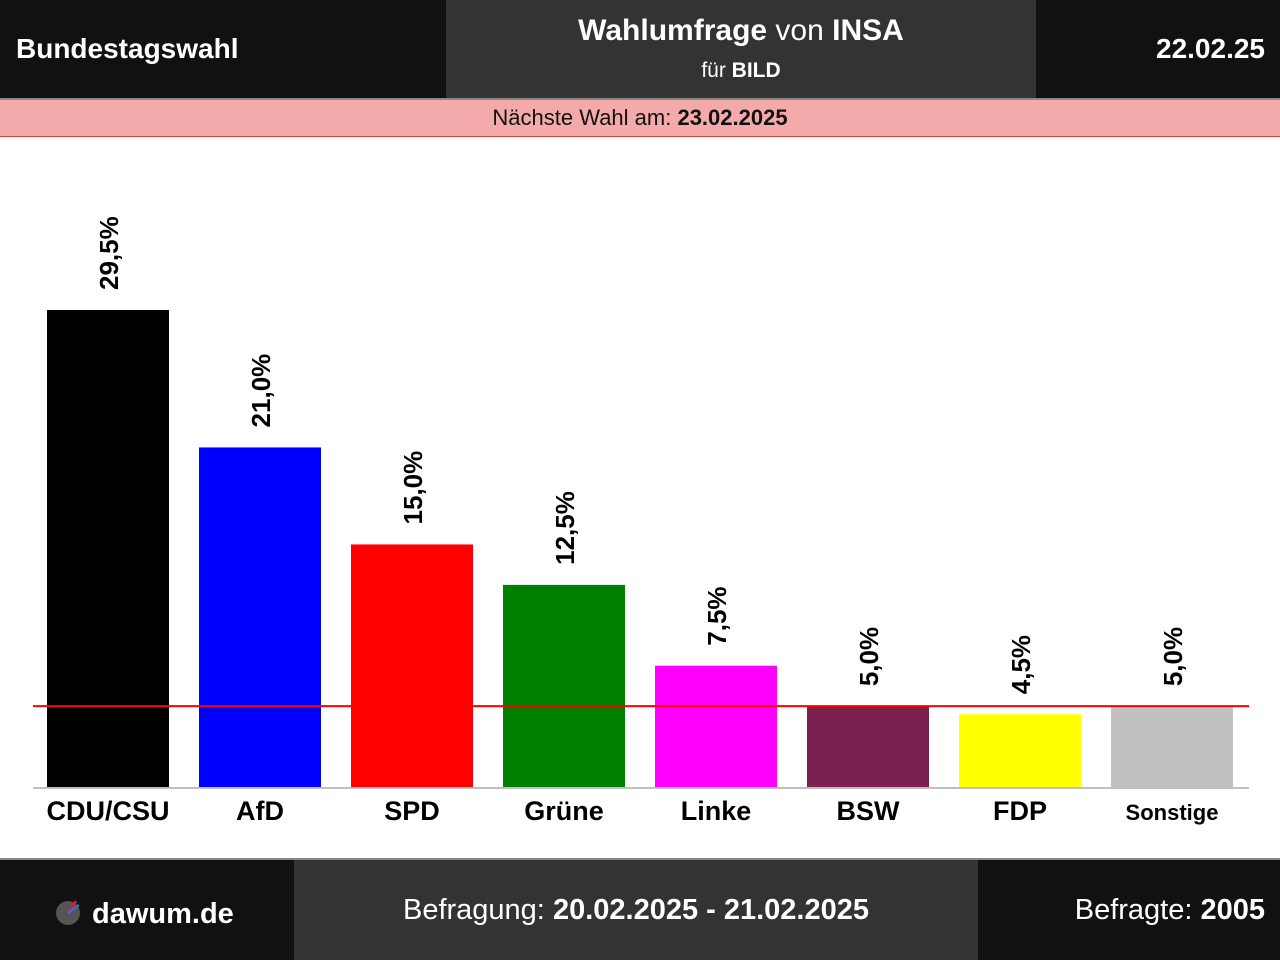 The image size is (1280, 960). Describe the element at coordinates (673, 30) in the screenshot. I see `poll-title-word: Wahlumfrage` at that location.